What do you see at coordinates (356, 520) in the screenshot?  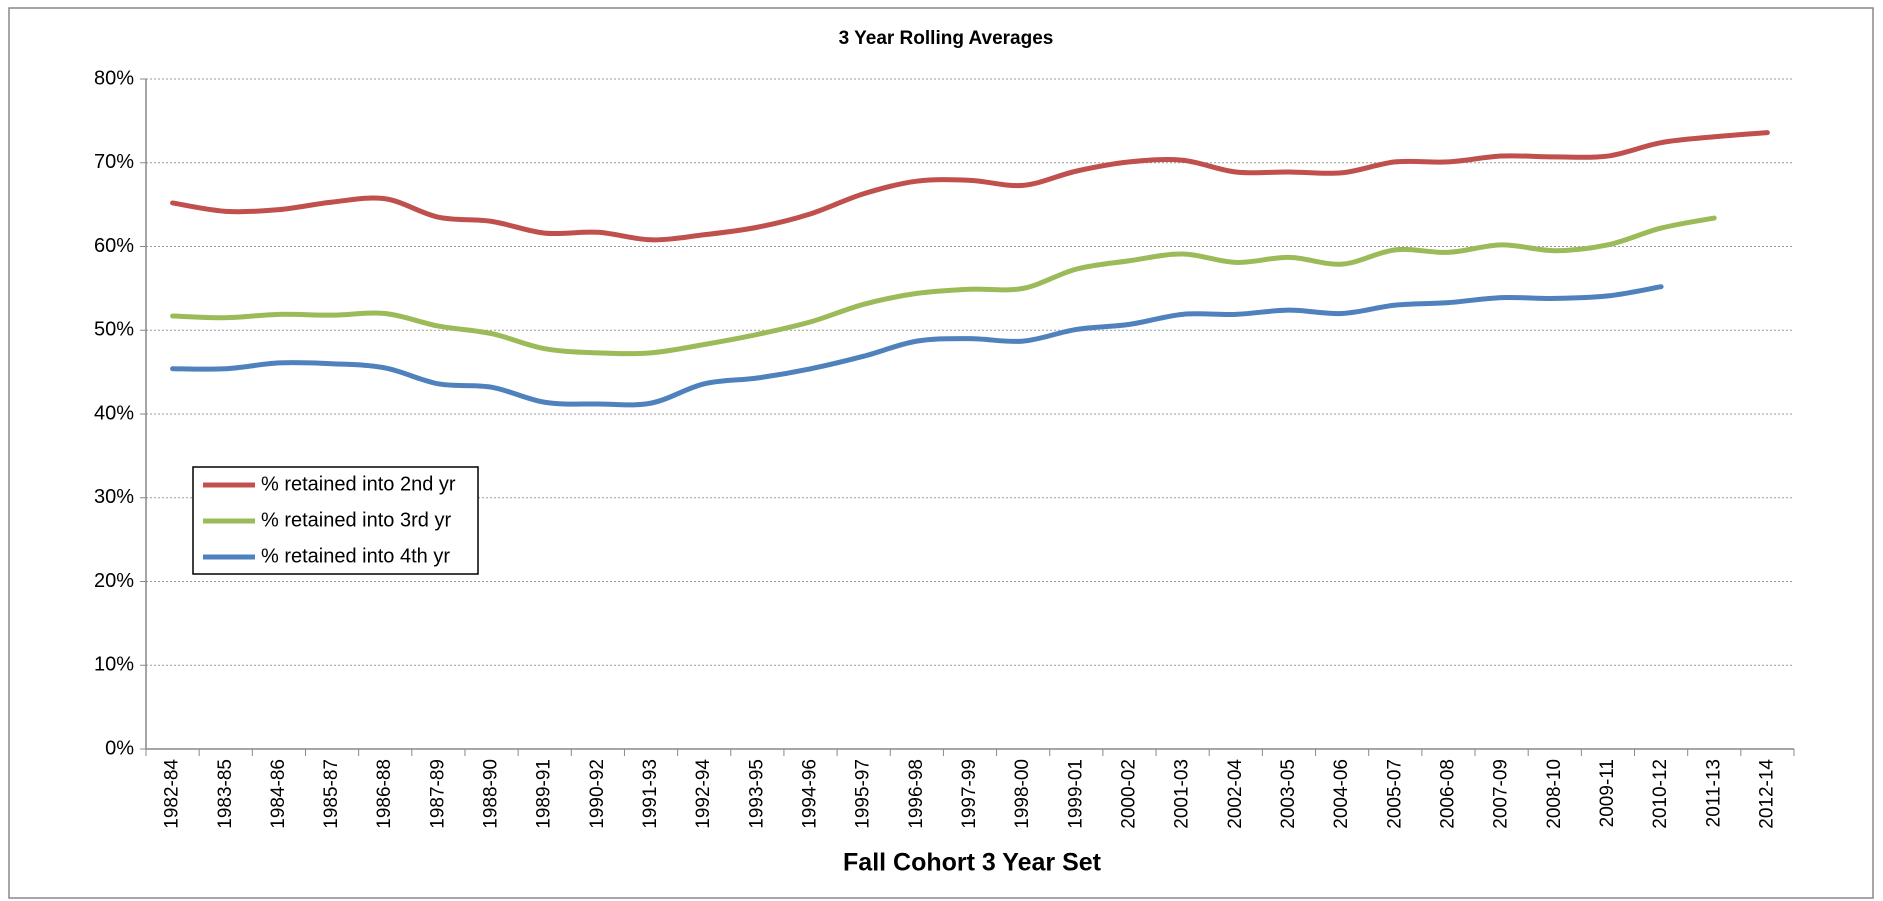 I see `legend-label: % retained into 3rd yr` at bounding box center [356, 520].